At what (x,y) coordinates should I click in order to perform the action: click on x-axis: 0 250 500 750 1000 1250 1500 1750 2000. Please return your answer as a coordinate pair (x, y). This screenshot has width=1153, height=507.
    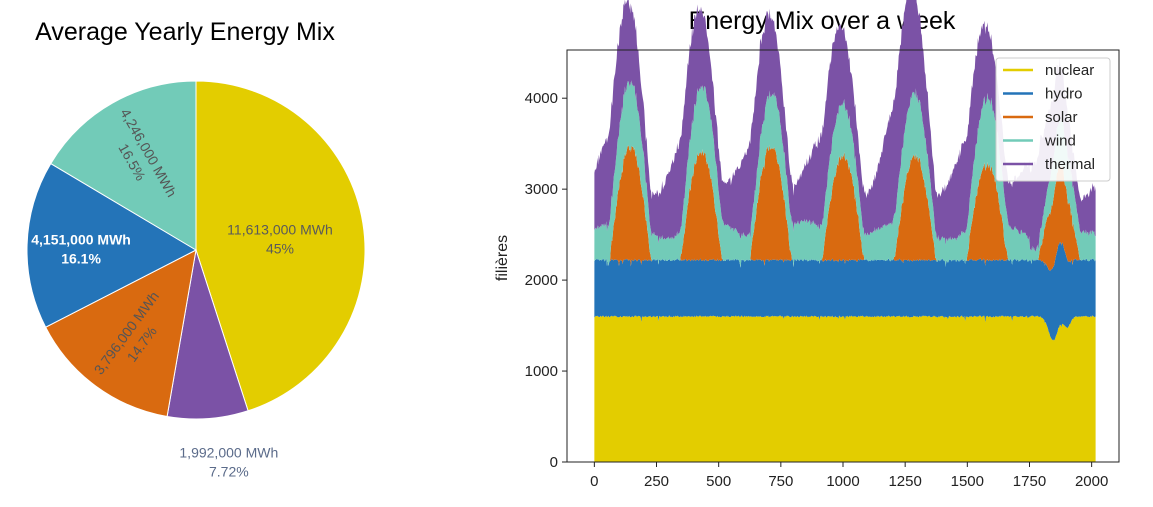
    Looking at the image, I should click on (849, 476).